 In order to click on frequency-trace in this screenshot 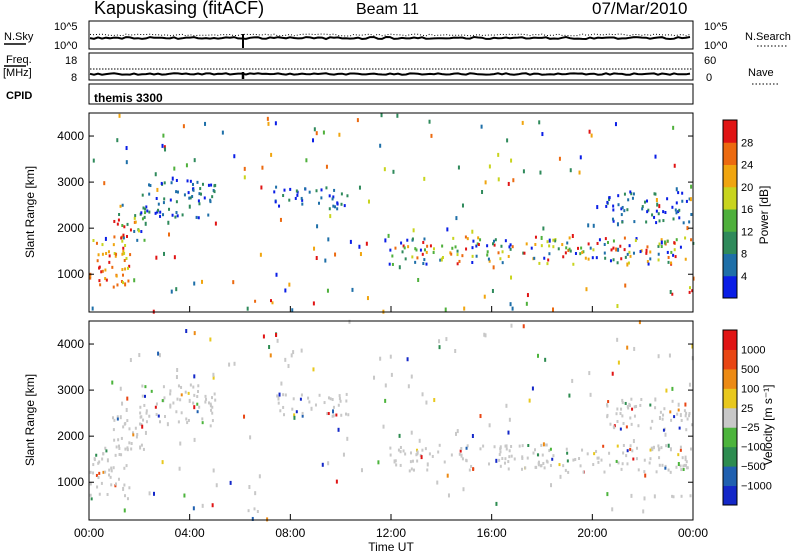, I will do `click(390, 74)`.